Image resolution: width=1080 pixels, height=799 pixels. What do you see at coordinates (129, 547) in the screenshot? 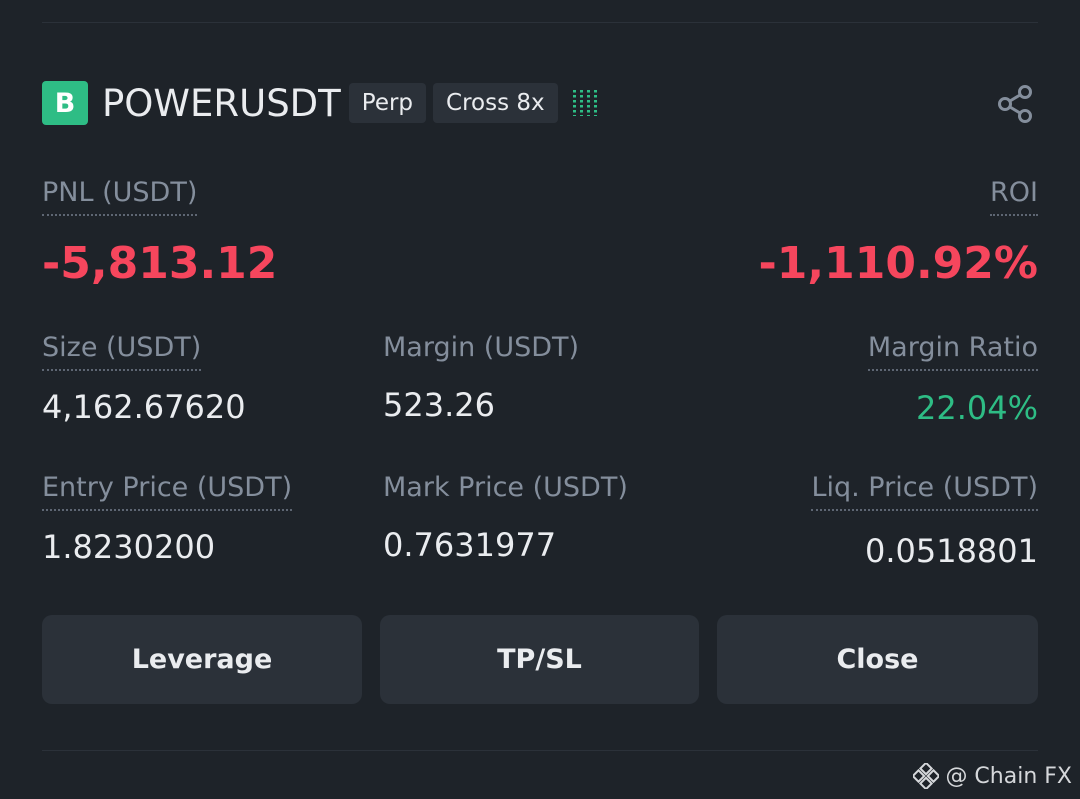
I see `entry-price-value: 1.8230200` at bounding box center [129, 547].